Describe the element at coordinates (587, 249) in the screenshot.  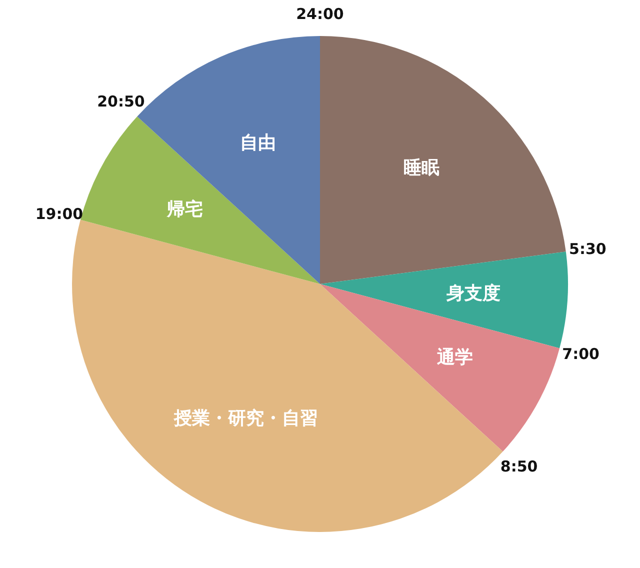
I see `text: 5:30` at that location.